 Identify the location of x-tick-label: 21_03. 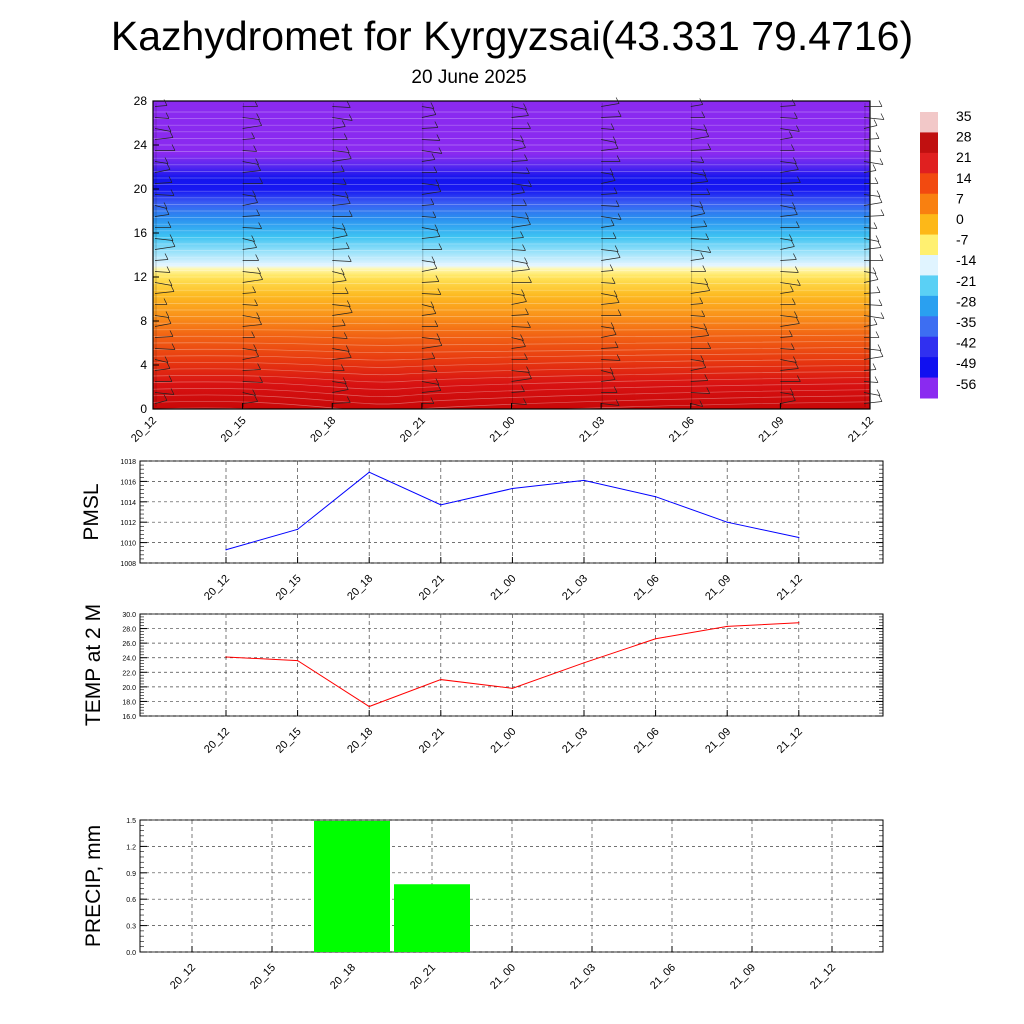
(592, 430).